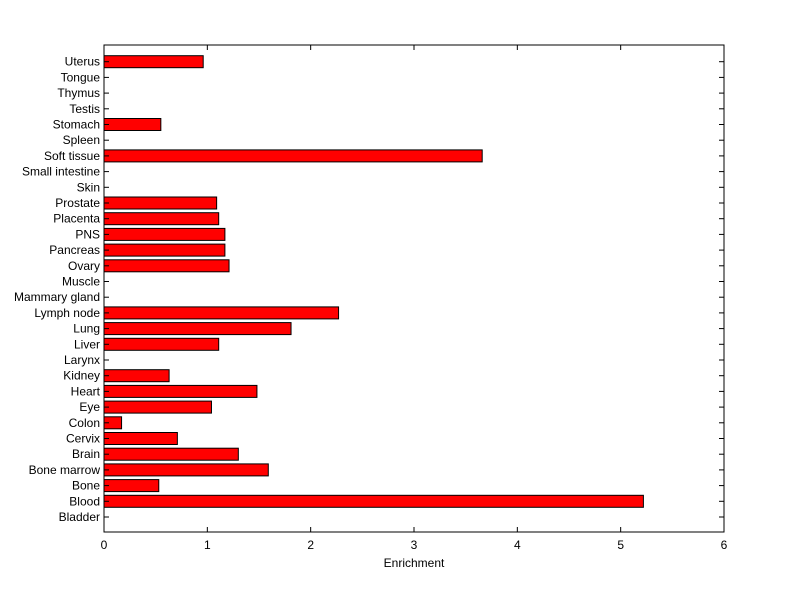  I want to click on y-tick-label-brain: Brain, so click(86, 454).